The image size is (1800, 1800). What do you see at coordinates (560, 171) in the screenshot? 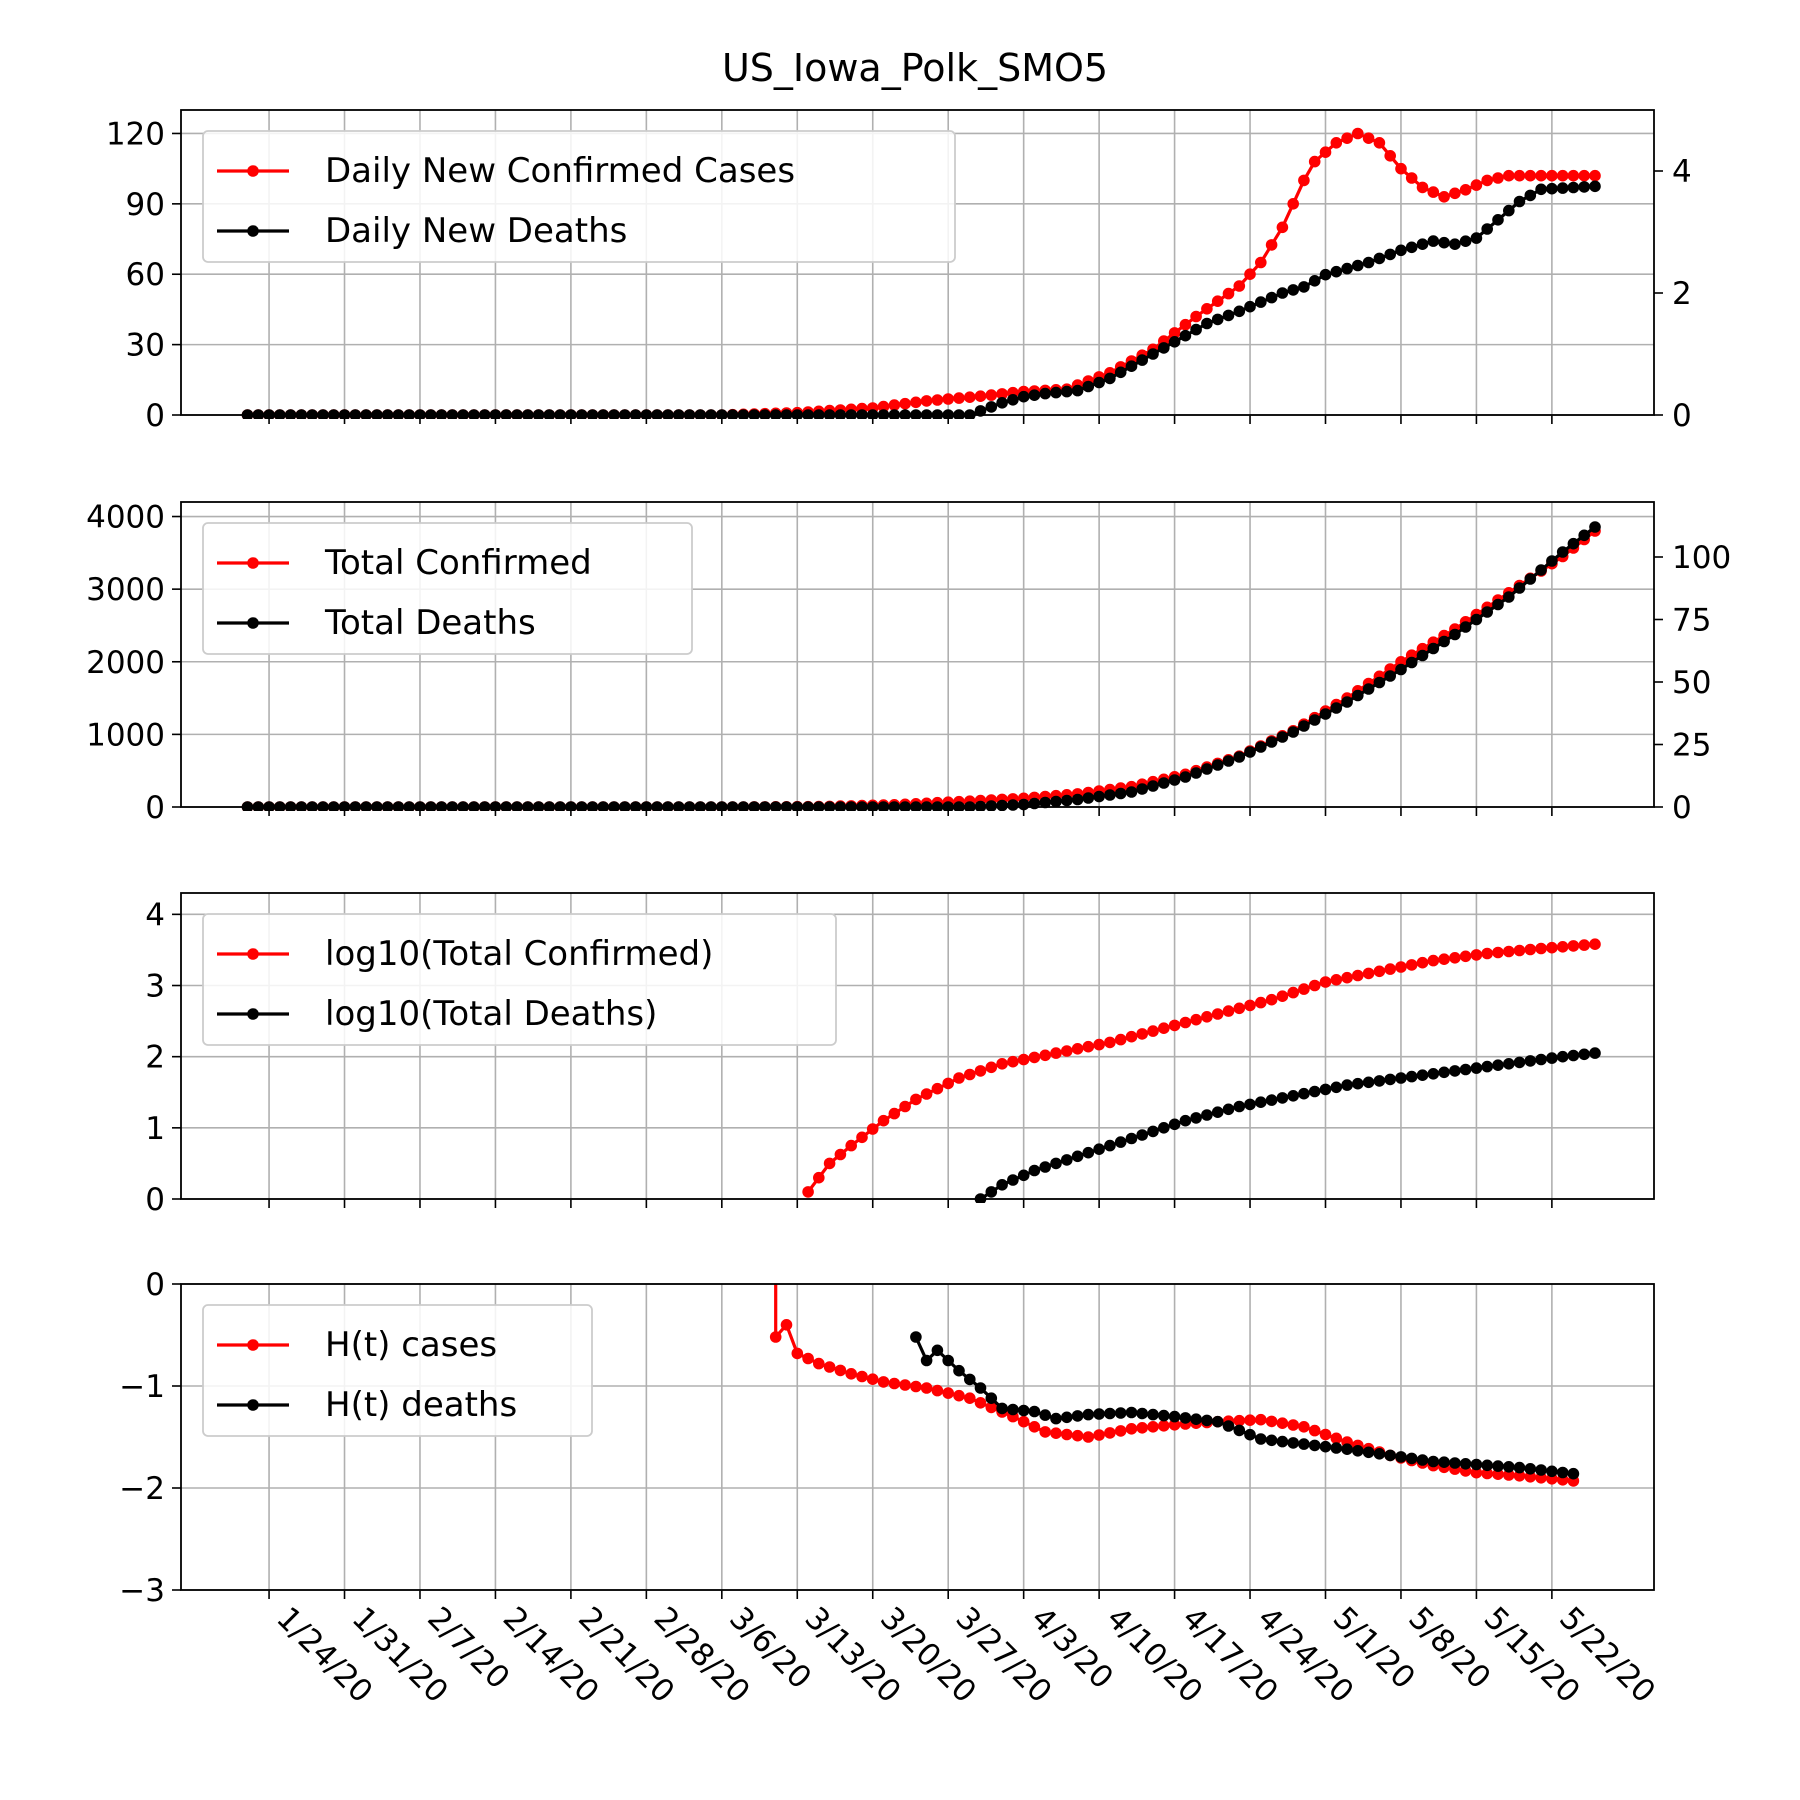
I see `legend-label: Daily New Confirmed Cases` at bounding box center [560, 171].